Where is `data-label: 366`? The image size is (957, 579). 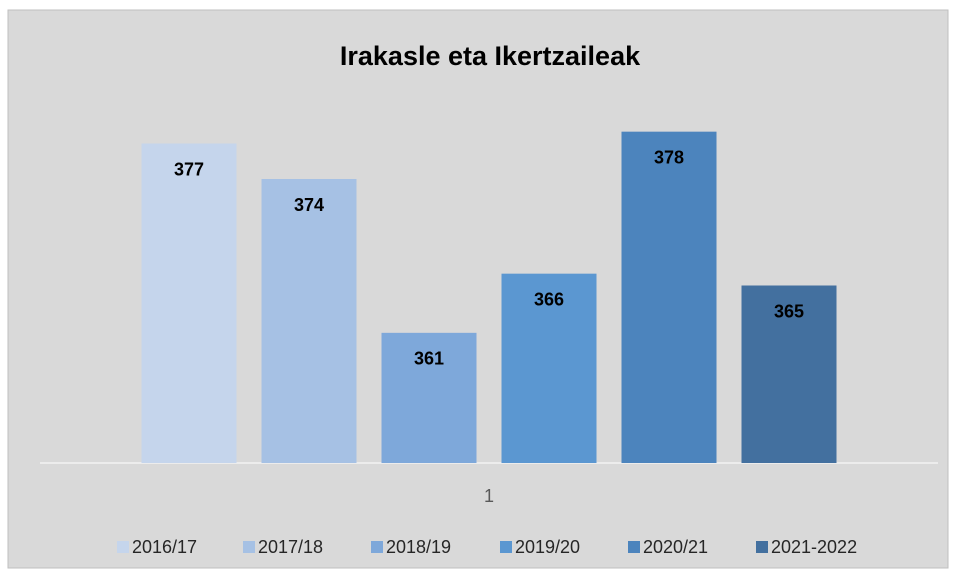 data-label: 366 is located at coordinates (549, 299).